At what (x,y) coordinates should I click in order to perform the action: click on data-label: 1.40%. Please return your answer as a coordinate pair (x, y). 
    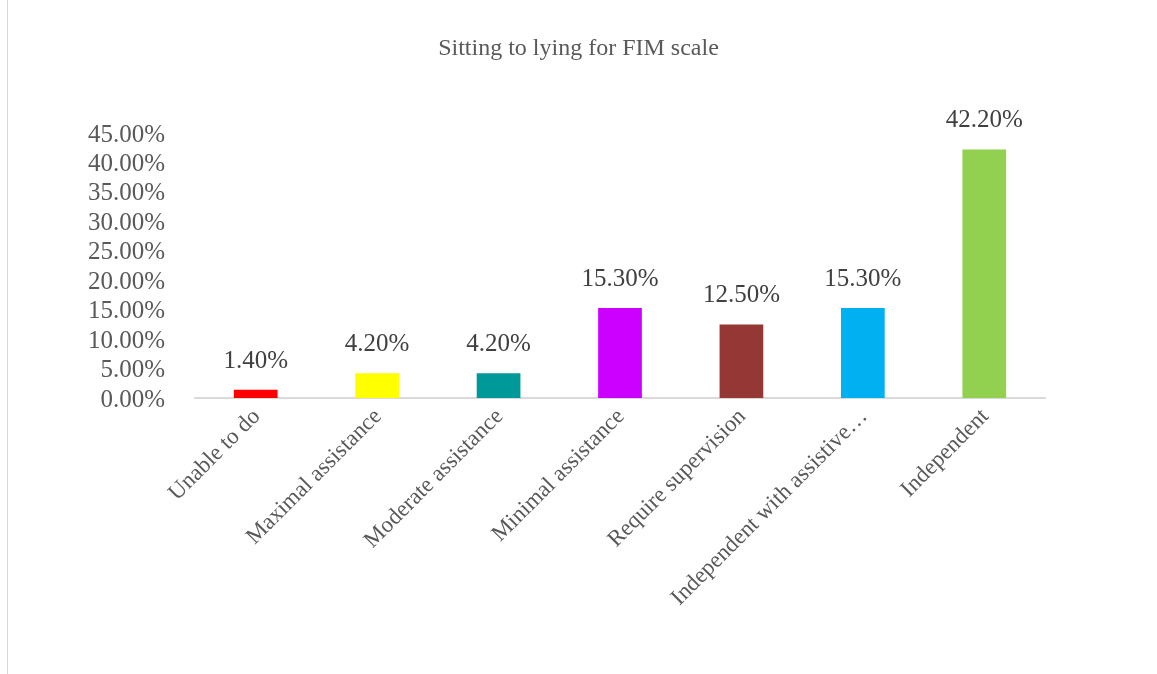
    Looking at the image, I should click on (255, 359).